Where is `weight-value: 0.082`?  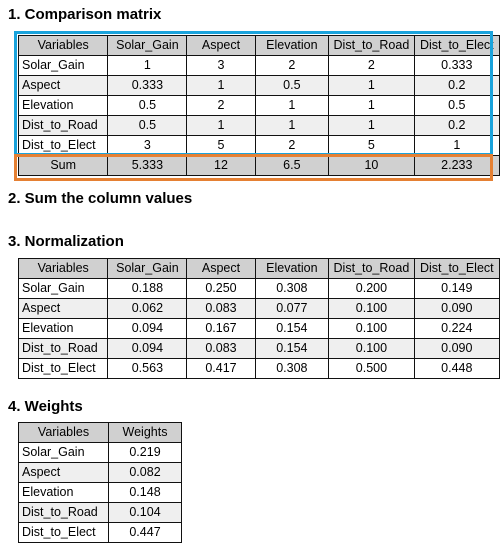 weight-value: 0.082 is located at coordinates (145, 472).